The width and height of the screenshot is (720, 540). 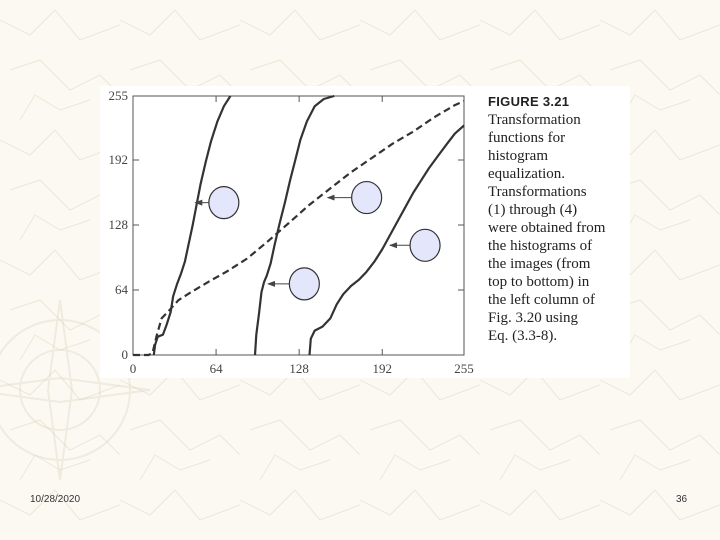 I want to click on x-tick-label: 64, so click(x=217, y=368).